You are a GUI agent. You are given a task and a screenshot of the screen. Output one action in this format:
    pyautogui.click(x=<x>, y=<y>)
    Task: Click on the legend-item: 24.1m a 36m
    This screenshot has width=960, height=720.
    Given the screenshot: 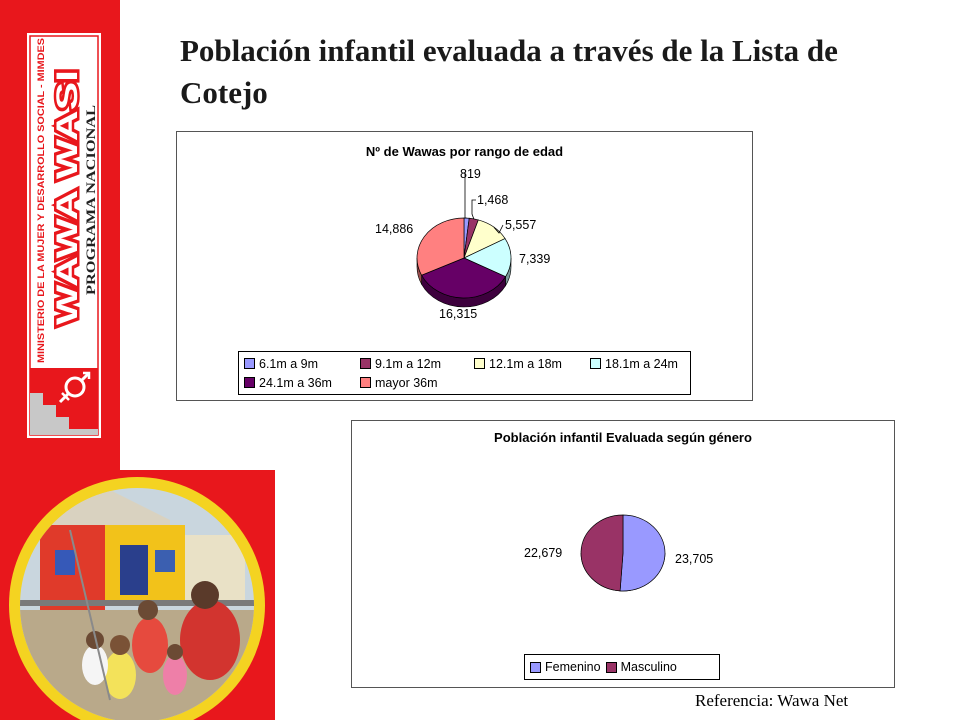 What is the action you would take?
    pyautogui.click(x=297, y=382)
    